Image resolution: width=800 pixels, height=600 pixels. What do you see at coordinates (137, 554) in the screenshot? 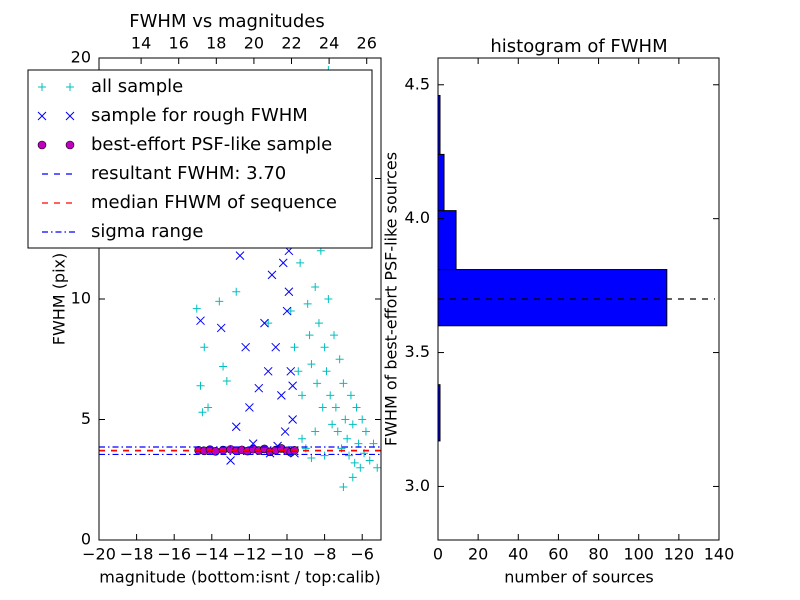
I see `x-tick-label: −18` at bounding box center [137, 554].